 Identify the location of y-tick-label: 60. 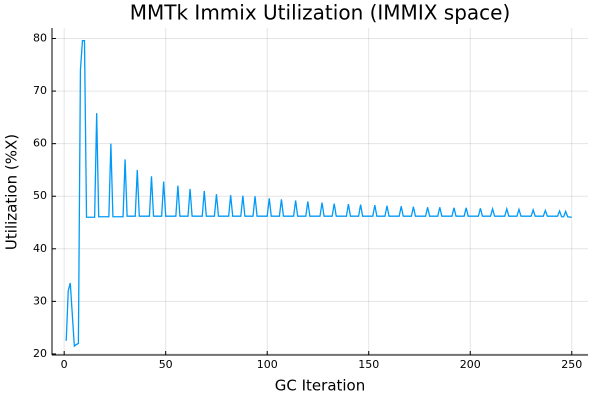
(40, 143).